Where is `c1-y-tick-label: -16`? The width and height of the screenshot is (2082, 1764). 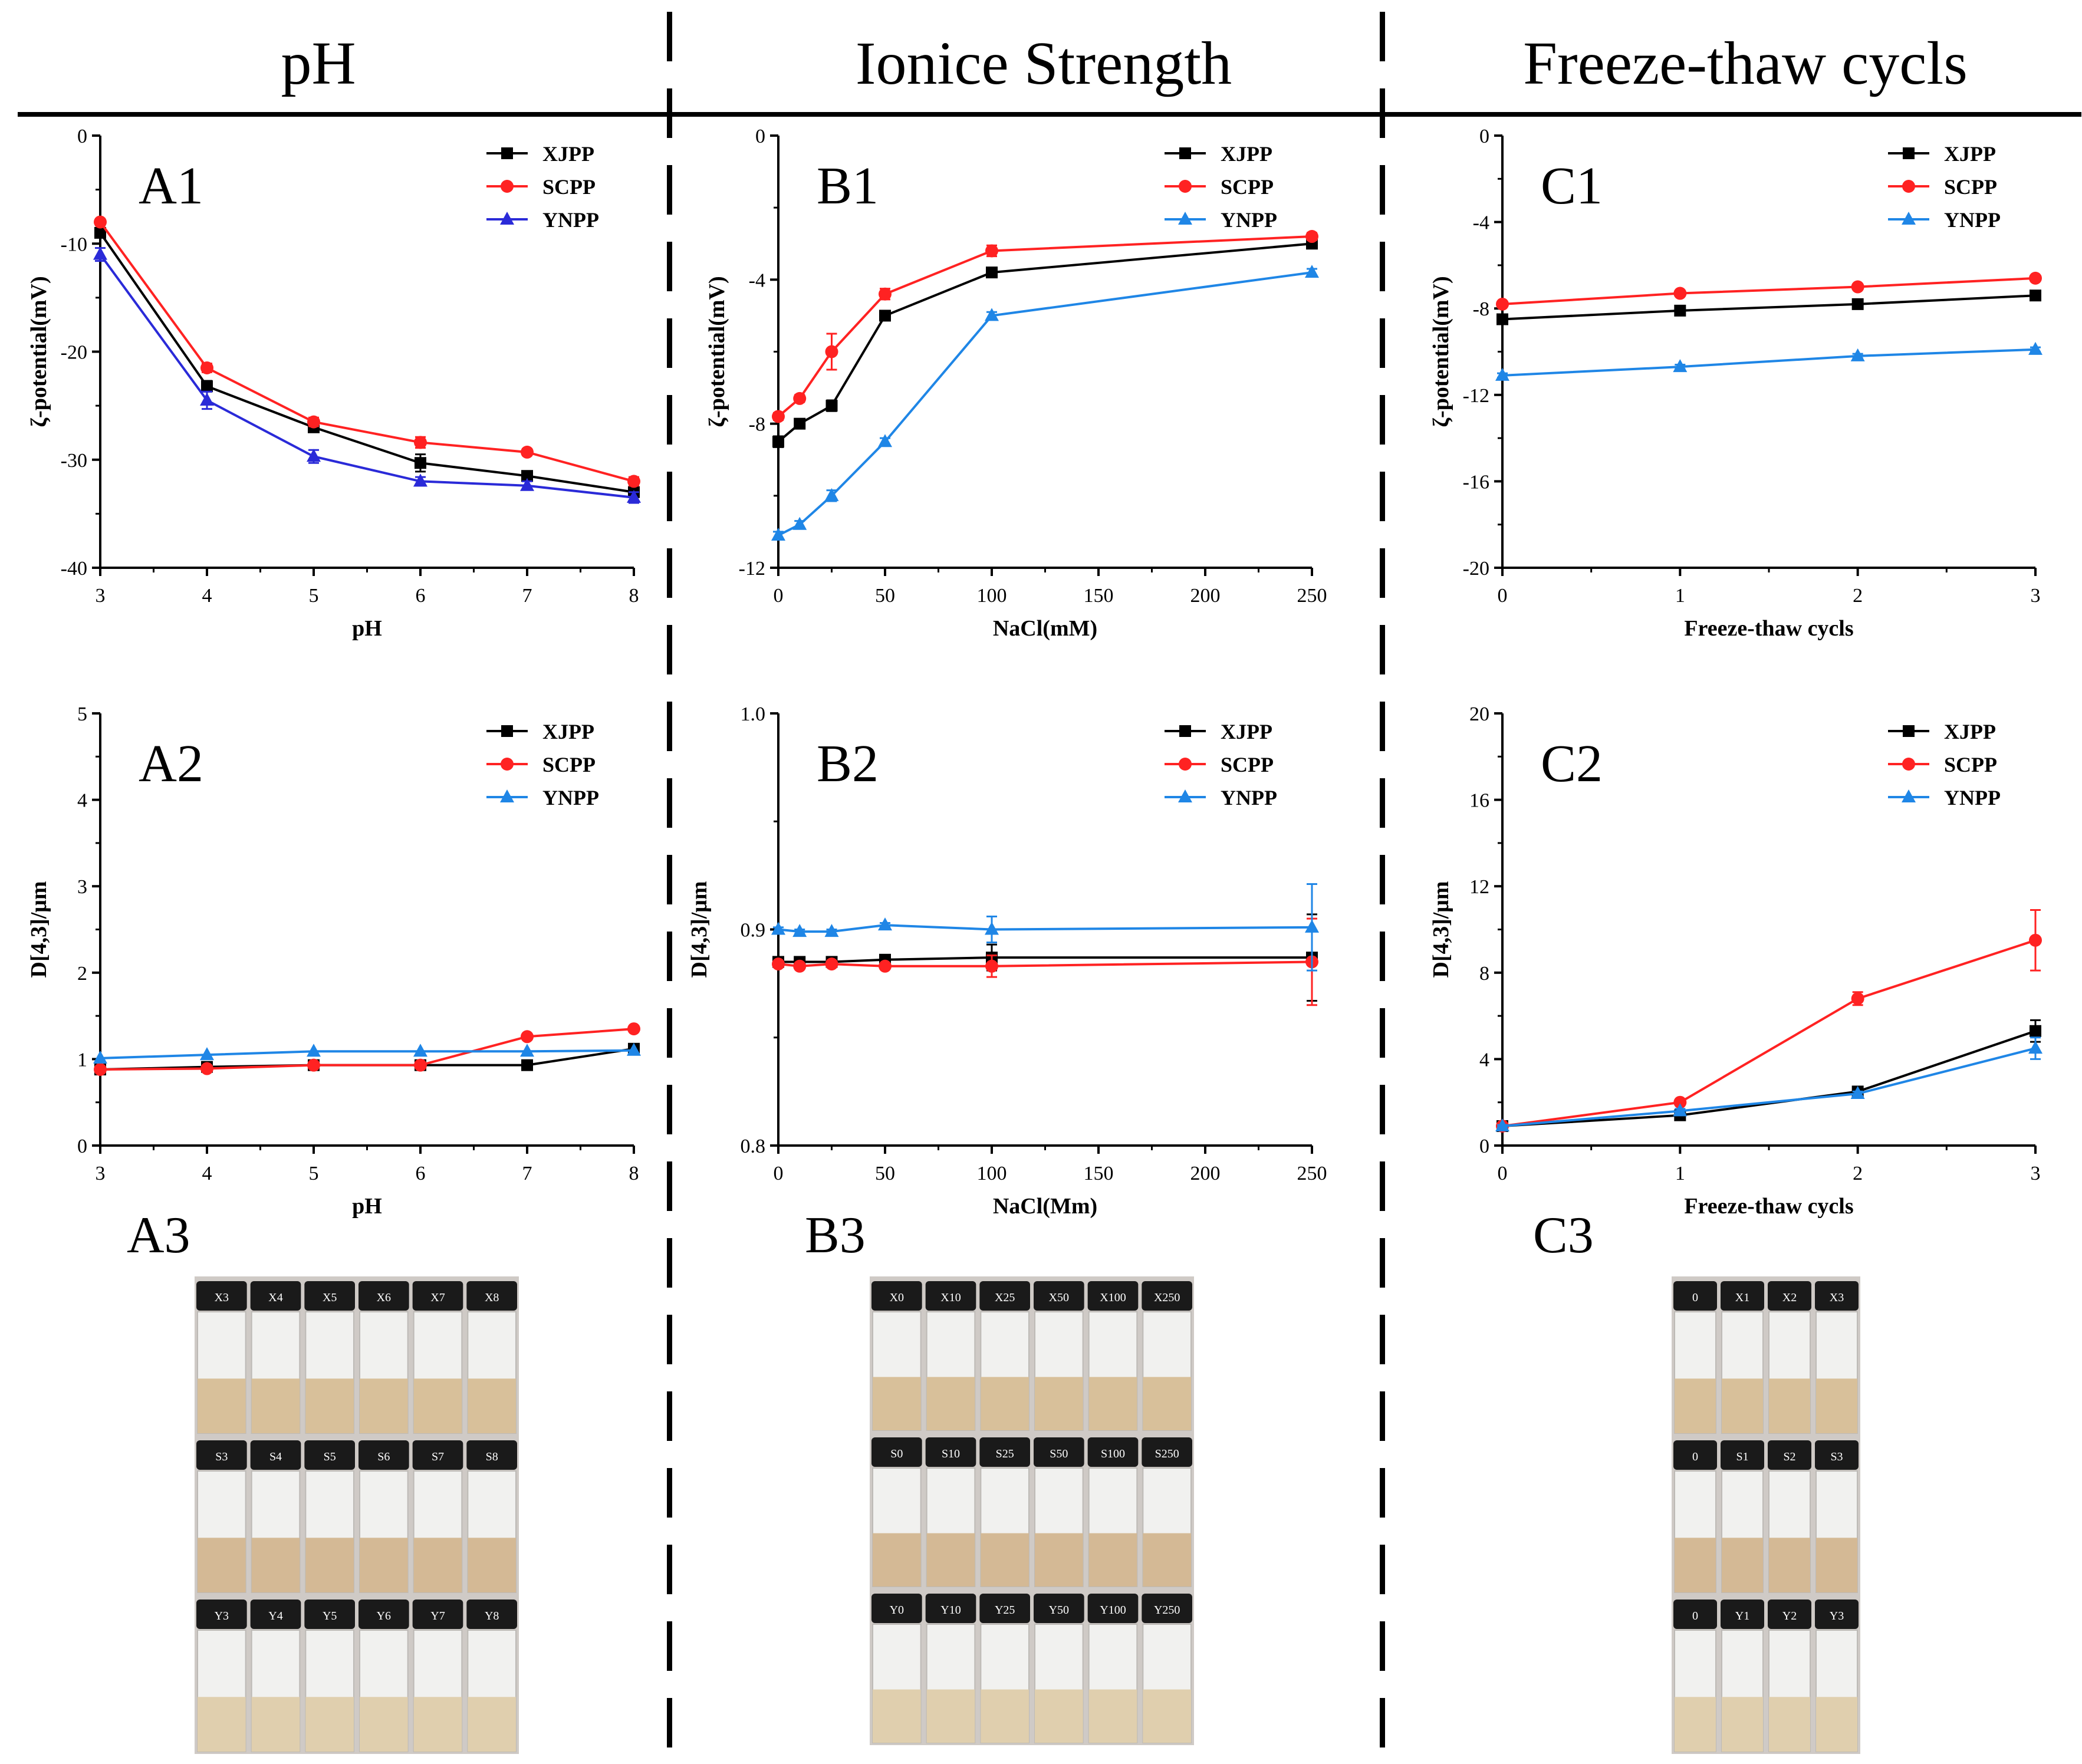
c1-y-tick-label: -16 is located at coordinates (1476, 482).